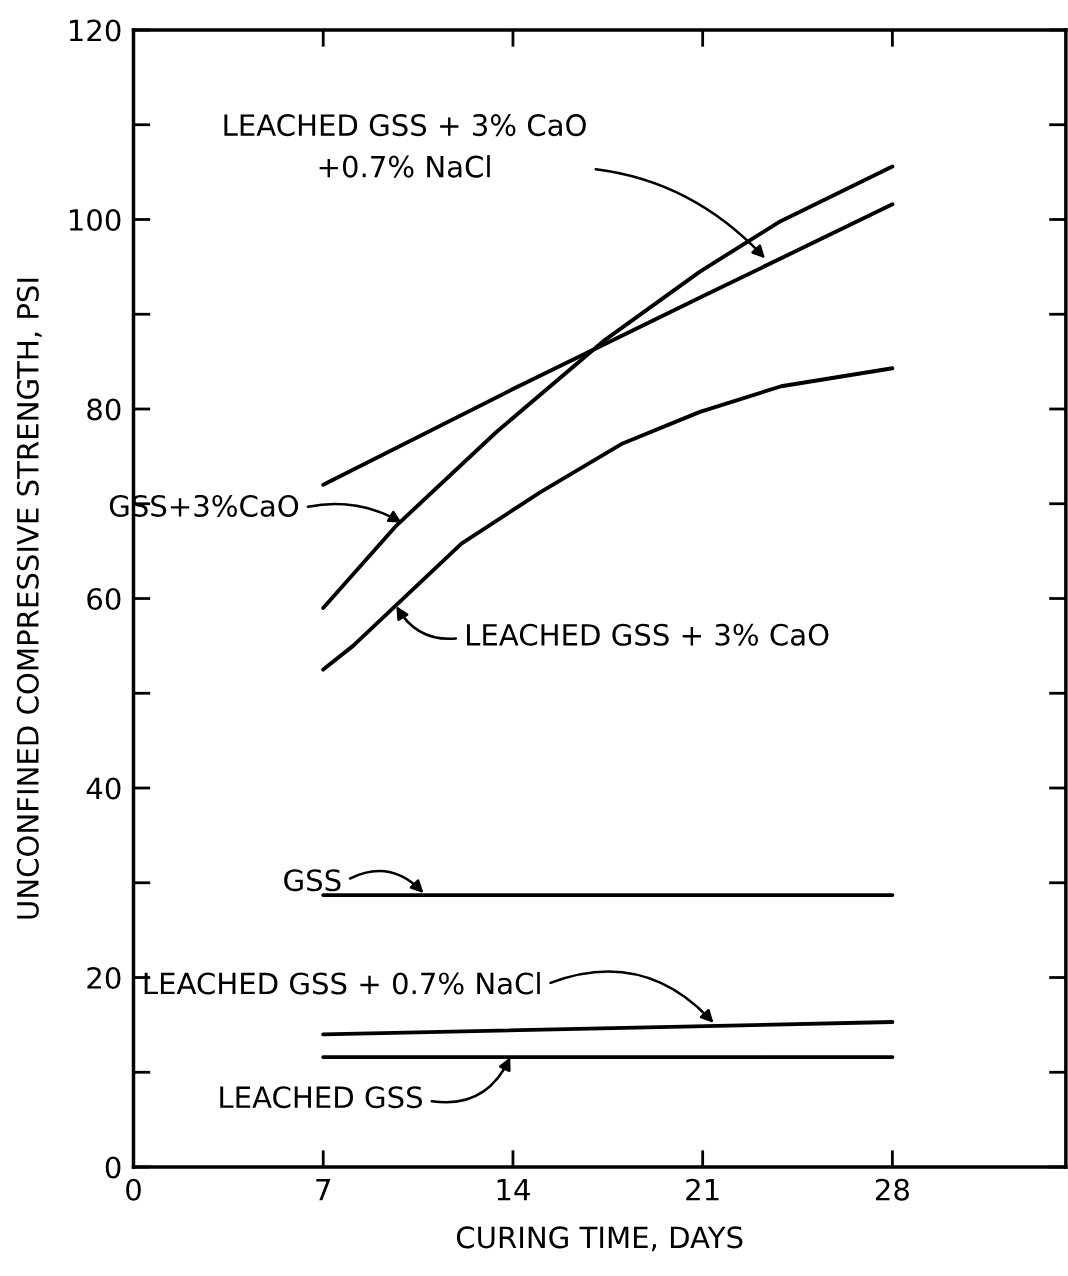 The width and height of the screenshot is (1068, 1276). What do you see at coordinates (103, 788) in the screenshot?
I see `y-tick-label: 40` at bounding box center [103, 788].